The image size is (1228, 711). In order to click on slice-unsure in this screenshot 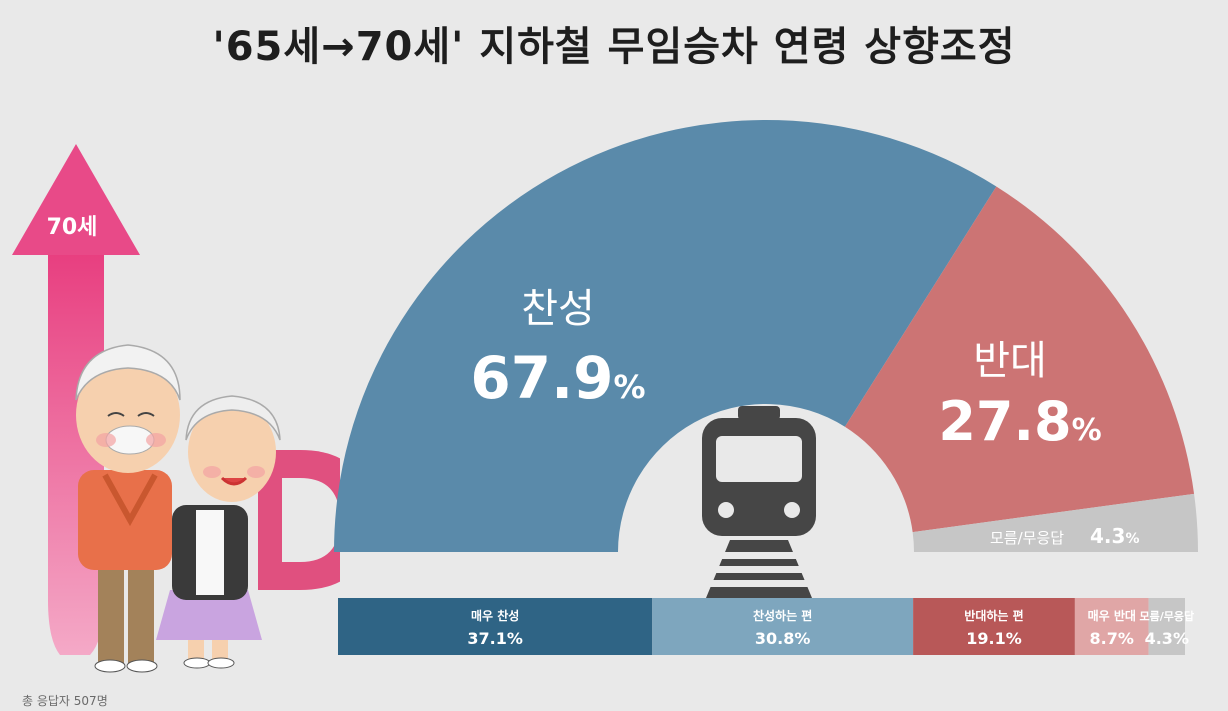, I will do `click(1055, 522)`.